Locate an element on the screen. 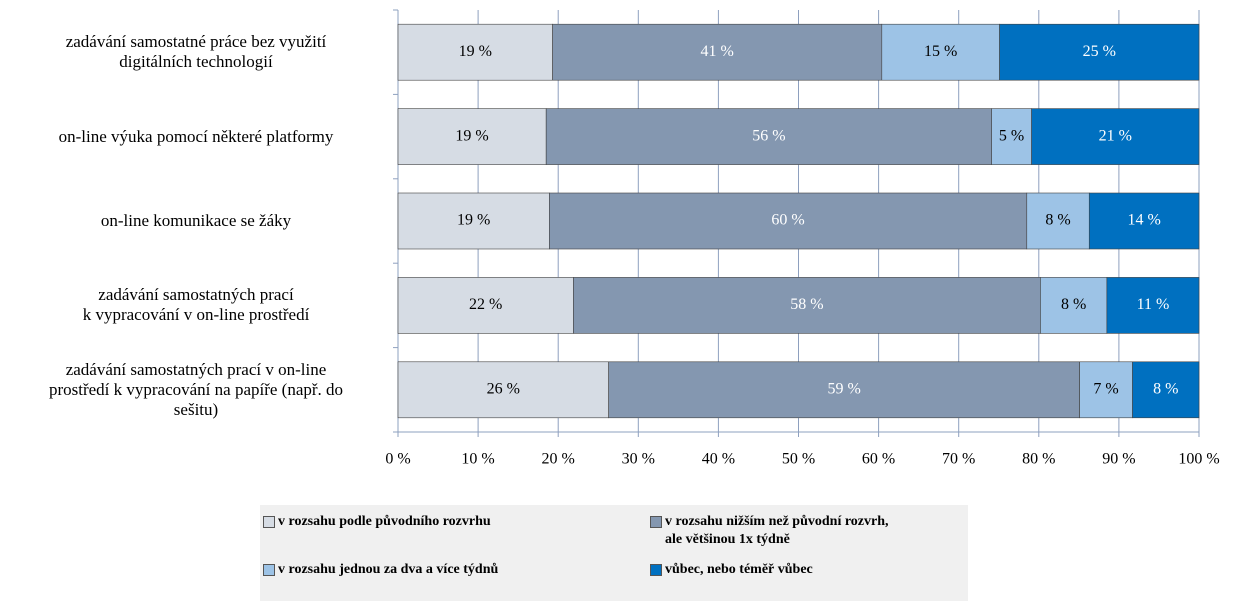  value-label: 22 % is located at coordinates (485, 304).